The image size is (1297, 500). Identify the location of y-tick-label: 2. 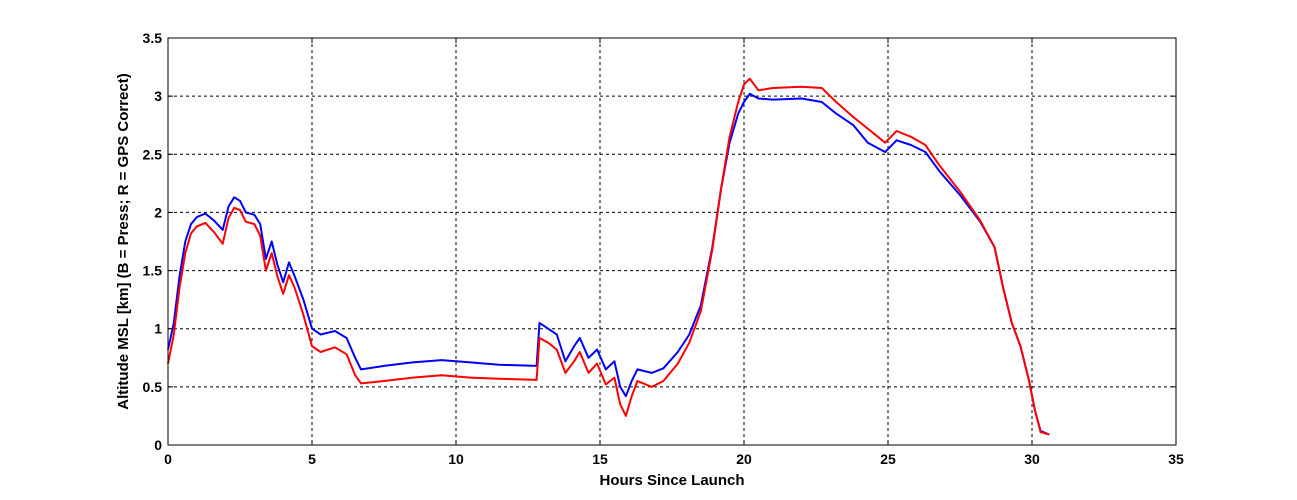
(158, 212).